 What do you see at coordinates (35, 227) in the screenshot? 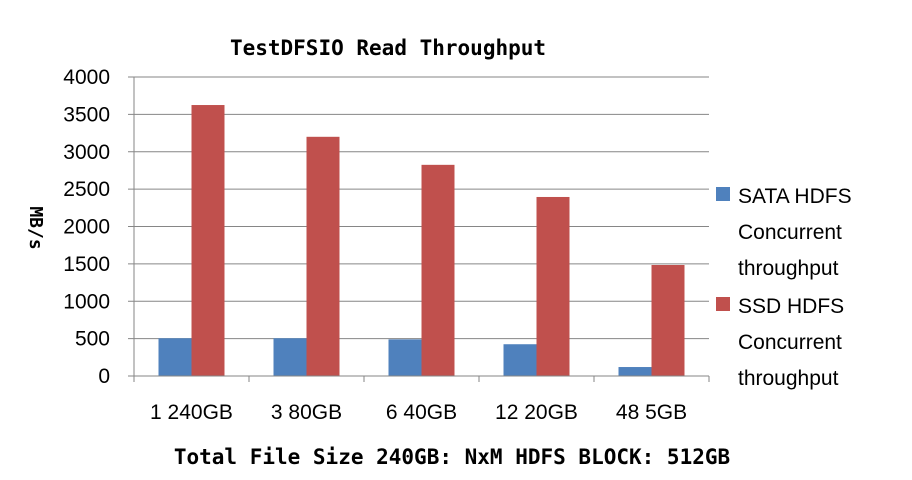
I see `y-axis-label: MB/s` at bounding box center [35, 227].